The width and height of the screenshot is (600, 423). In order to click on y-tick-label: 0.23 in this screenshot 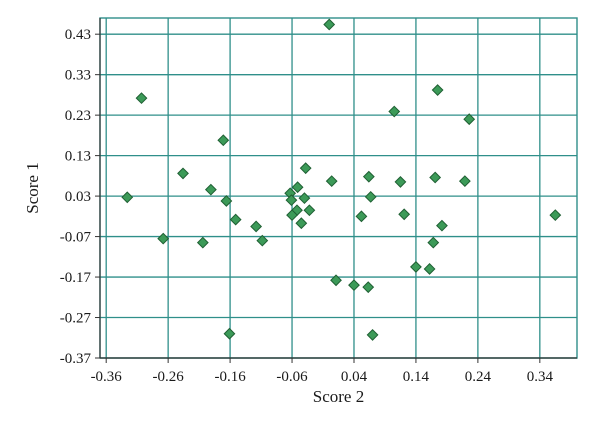, I will do `click(78, 116)`.